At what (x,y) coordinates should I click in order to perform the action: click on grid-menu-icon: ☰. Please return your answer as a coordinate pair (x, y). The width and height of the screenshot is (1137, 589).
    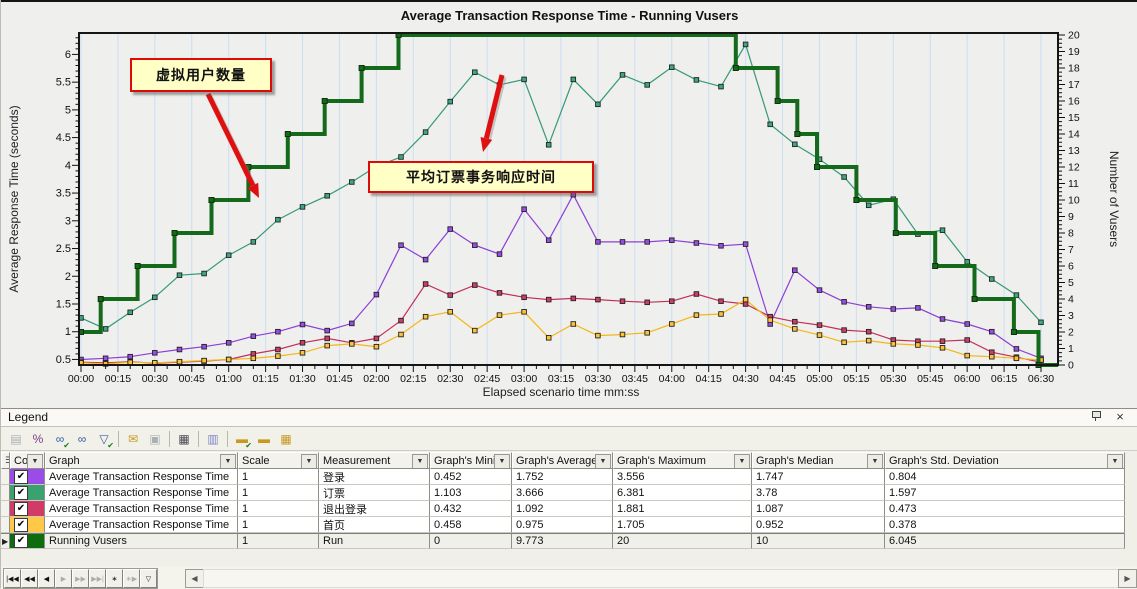
    Looking at the image, I should click on (7, 460).